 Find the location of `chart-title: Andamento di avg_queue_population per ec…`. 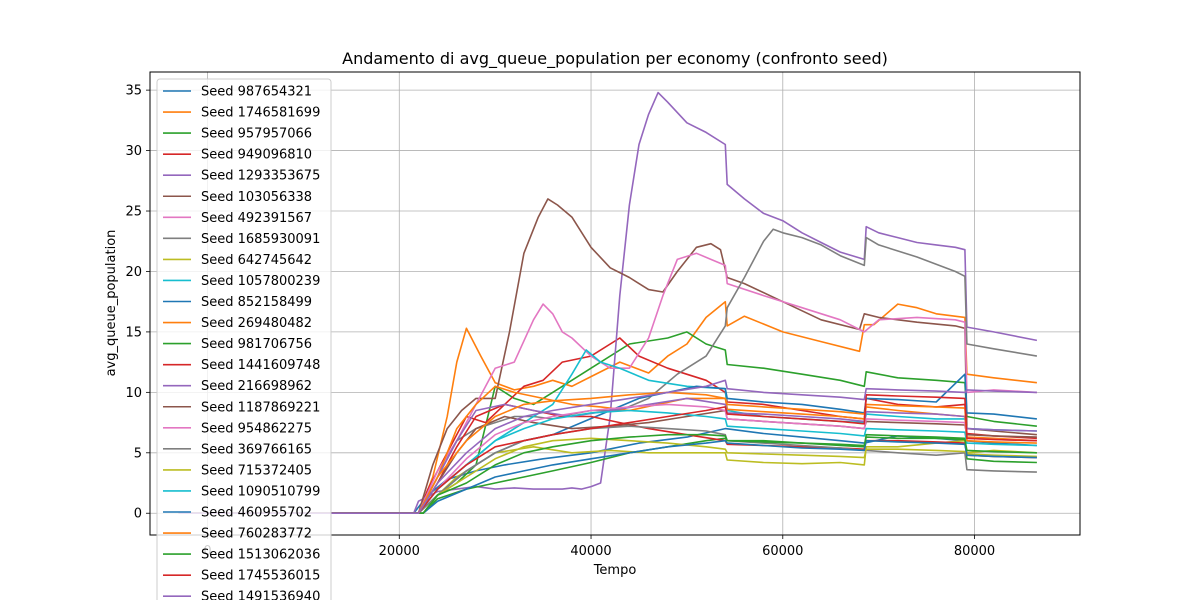

chart-title: Andamento di avg_queue_population per ec… is located at coordinates (615, 59).